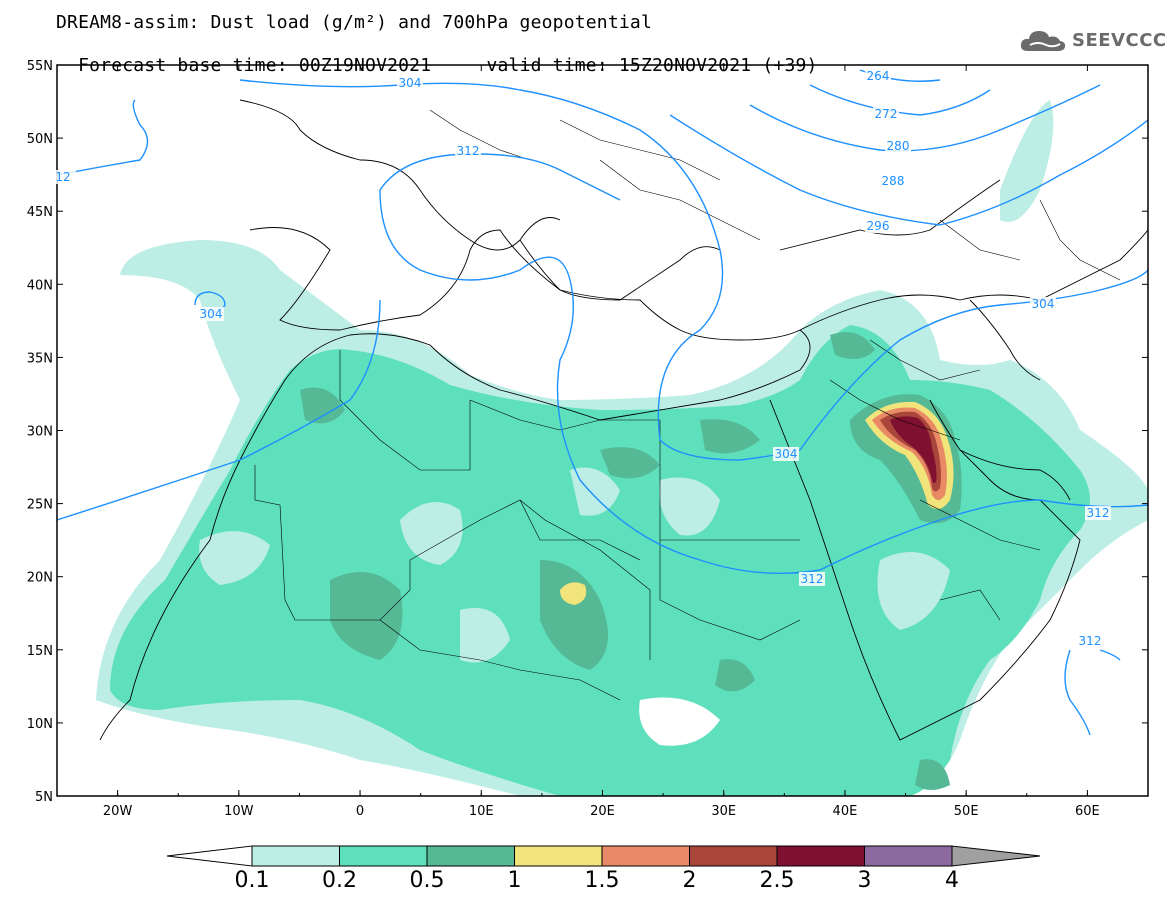  I want to click on lon-label: 30E, so click(723, 811).